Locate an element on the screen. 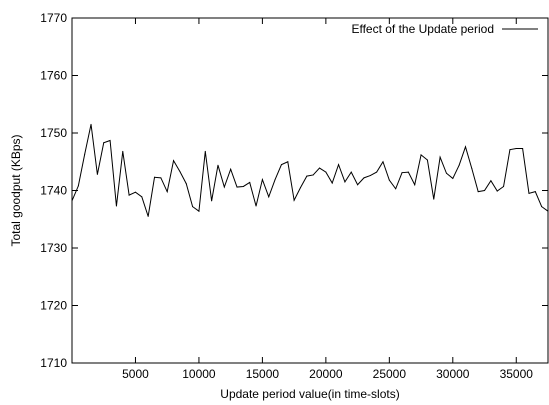 The width and height of the screenshot is (549, 405). y-tick-label: 1740 is located at coordinates (53, 191).